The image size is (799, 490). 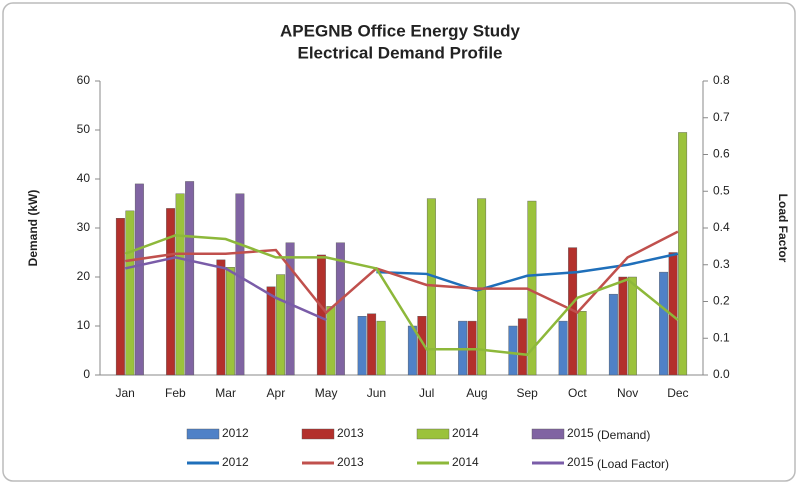 What do you see at coordinates (399, 52) in the screenshot?
I see `chart-subtitle: Electrical Demand Profile` at bounding box center [399, 52].